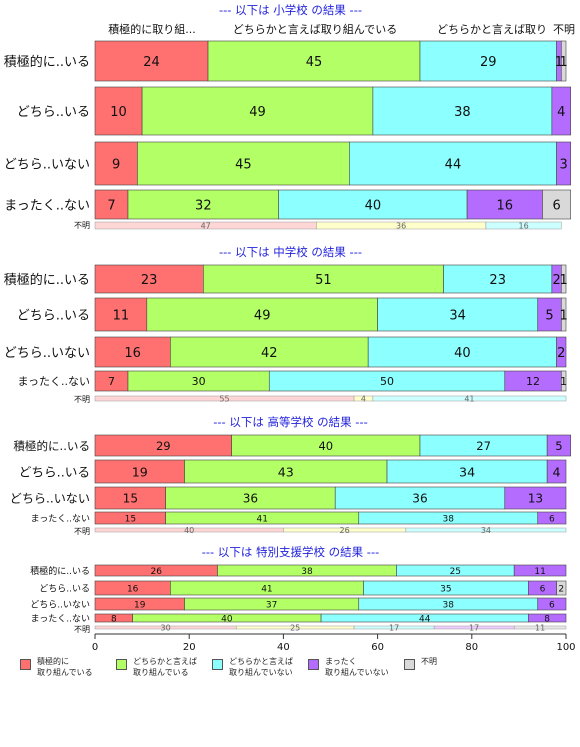 The height and width of the screenshot is (747, 580). What do you see at coordinates (47, 164) in the screenshot?
I see `row-label: どちら..いない` at bounding box center [47, 164].